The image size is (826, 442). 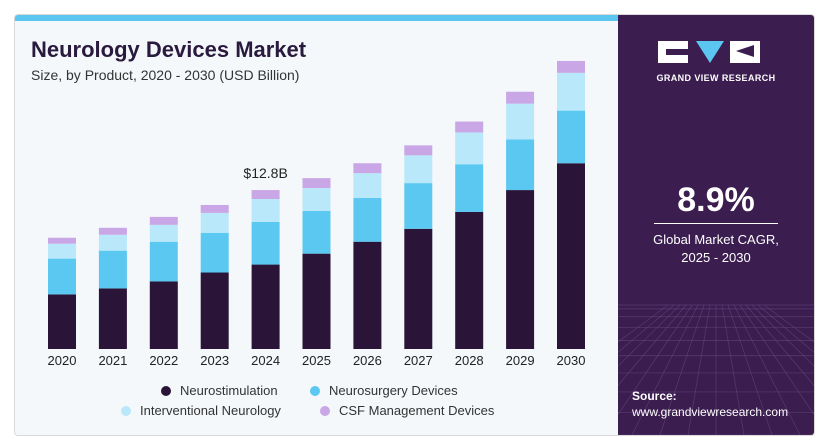 What do you see at coordinates (265, 360) in the screenshot?
I see `x-tick-label: 2024` at bounding box center [265, 360].